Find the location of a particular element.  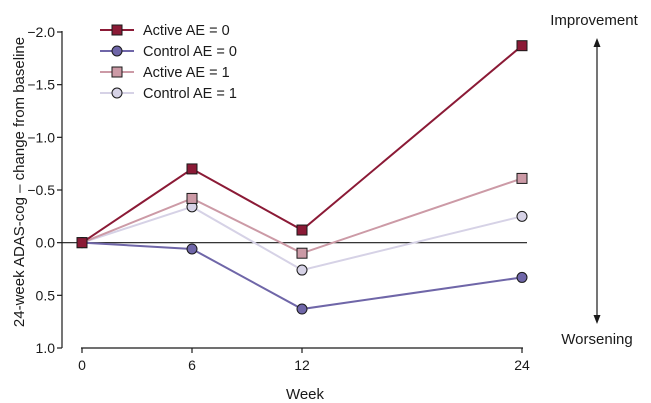

legend-item: Active AE = 1 is located at coordinates (165, 73).